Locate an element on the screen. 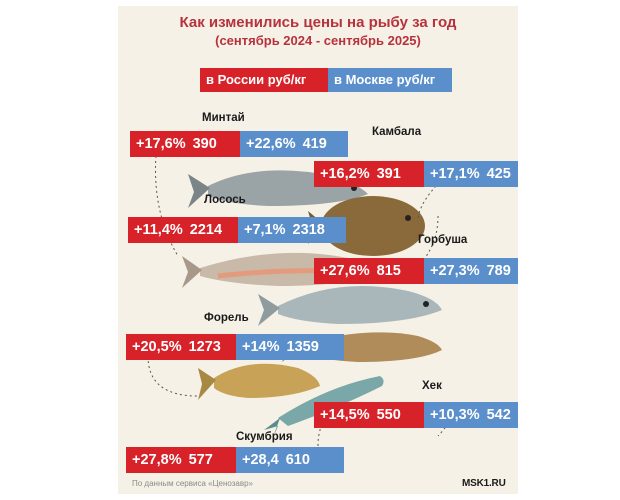 This screenshot has width=620, height=500. price-change-moscow-trout: +14% is located at coordinates (261, 347).